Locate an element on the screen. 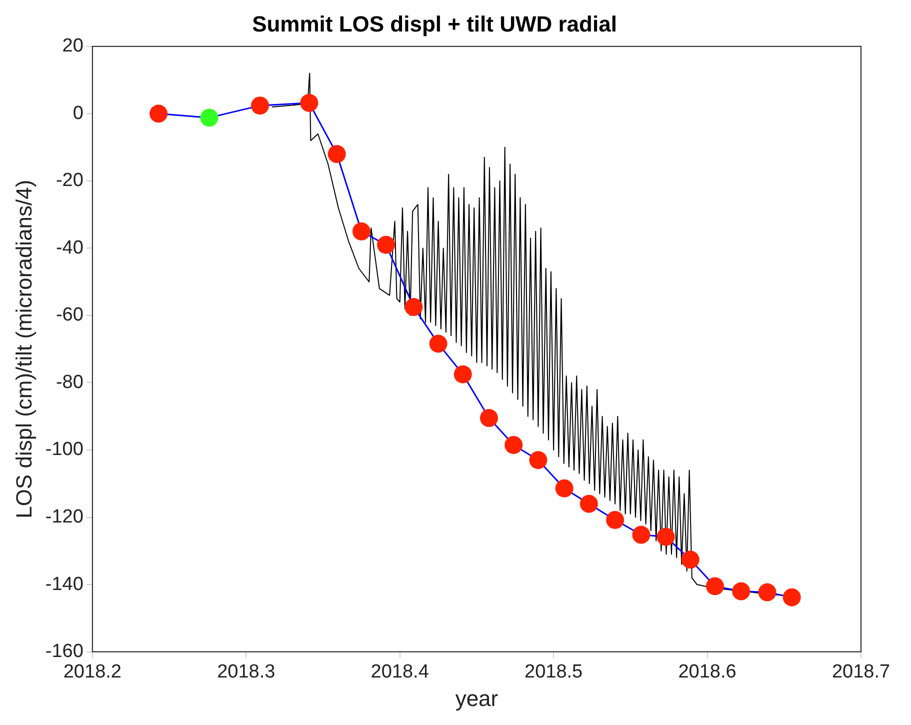  x-tick-label: 2018.6 is located at coordinates (707, 671).